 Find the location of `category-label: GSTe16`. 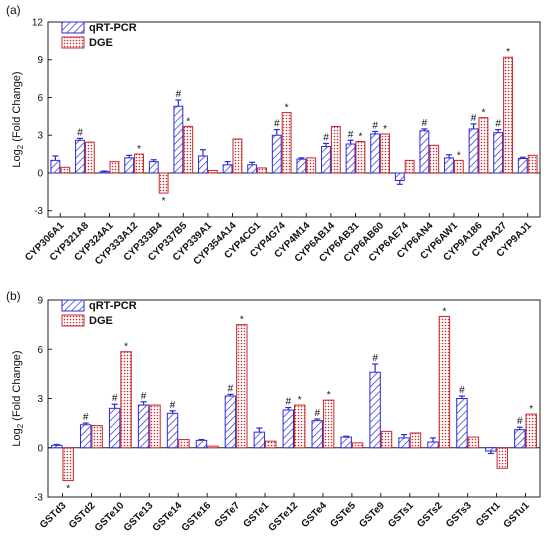

category-label: GSTe16 is located at coordinates (197, 517).